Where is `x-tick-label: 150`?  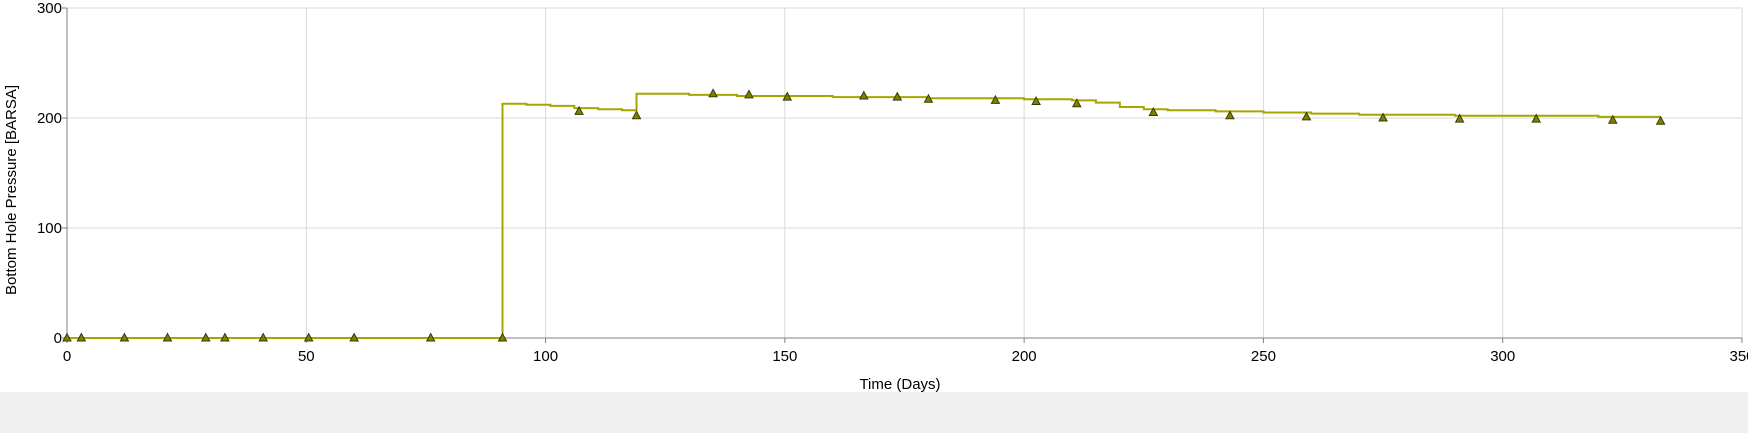 x-tick-label: 150 is located at coordinates (784, 356).